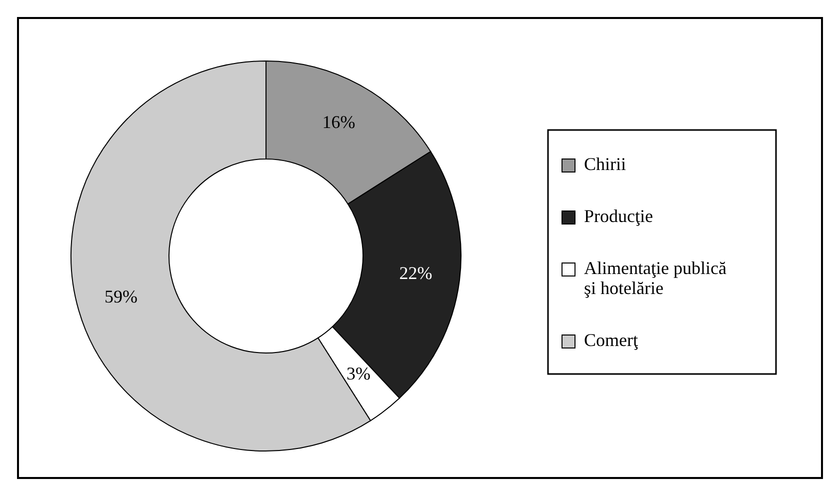  I want to click on data-label: 16%, so click(339, 122).